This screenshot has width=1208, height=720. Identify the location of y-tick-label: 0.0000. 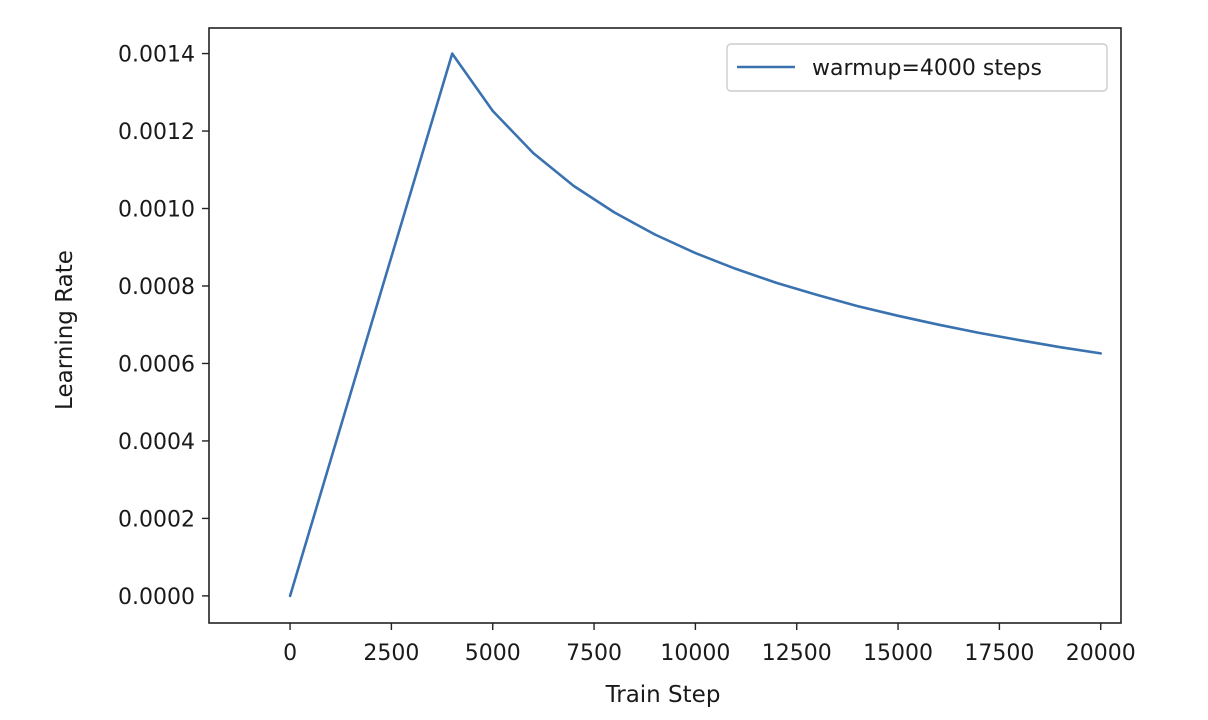
(156, 597).